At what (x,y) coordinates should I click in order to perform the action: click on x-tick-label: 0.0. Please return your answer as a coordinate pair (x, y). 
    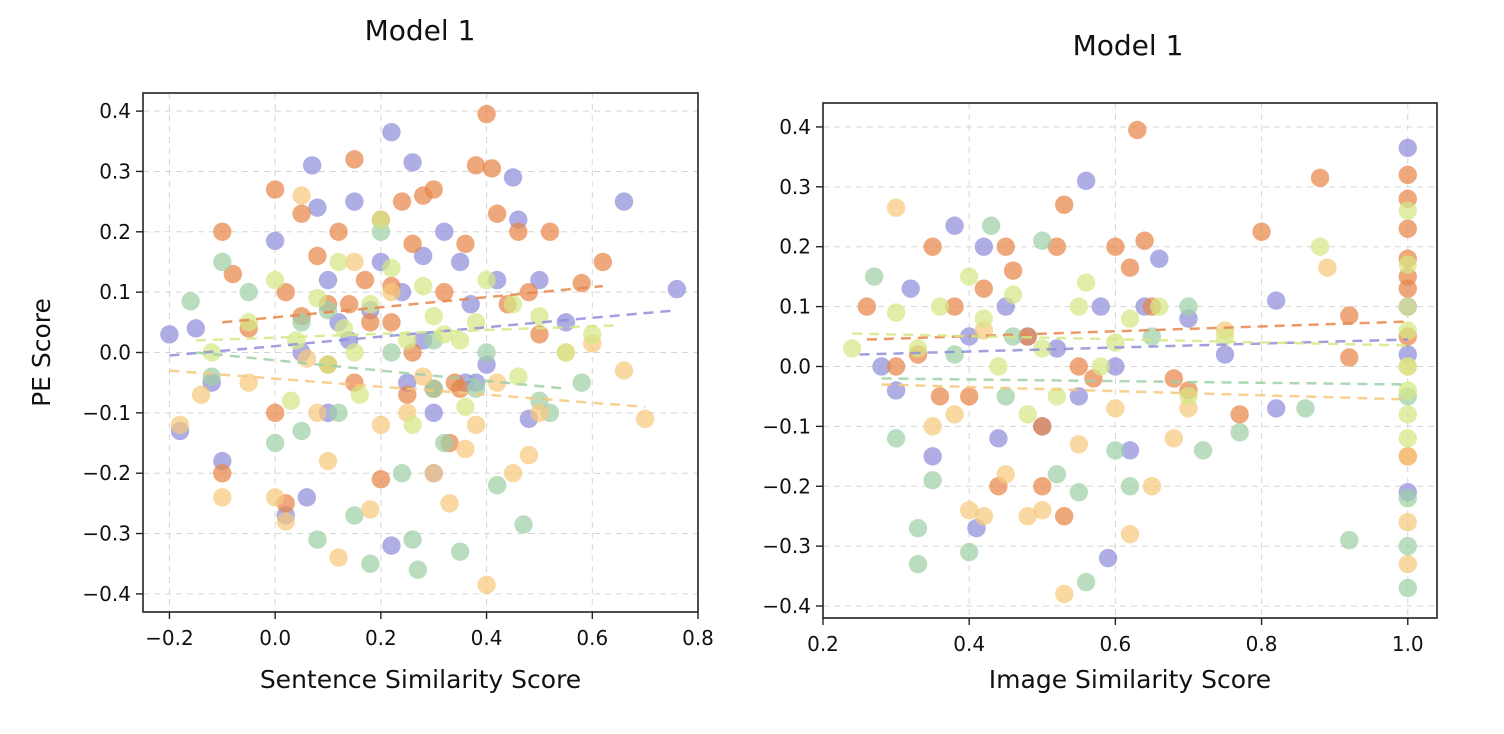
    Looking at the image, I should click on (275, 638).